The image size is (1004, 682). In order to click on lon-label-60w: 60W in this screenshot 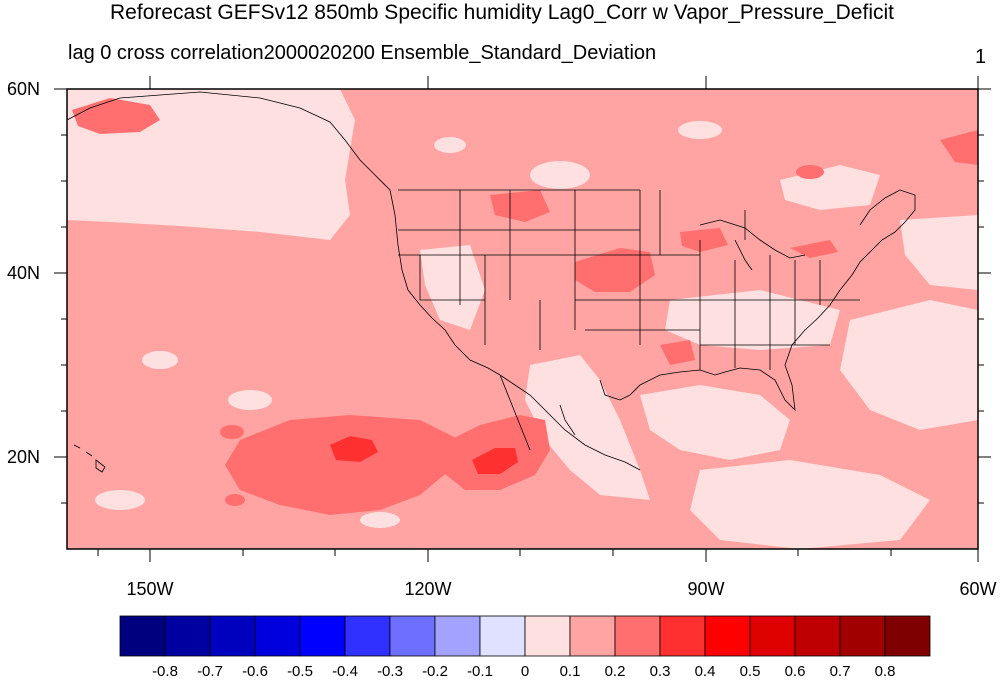, I will do `click(978, 589)`.